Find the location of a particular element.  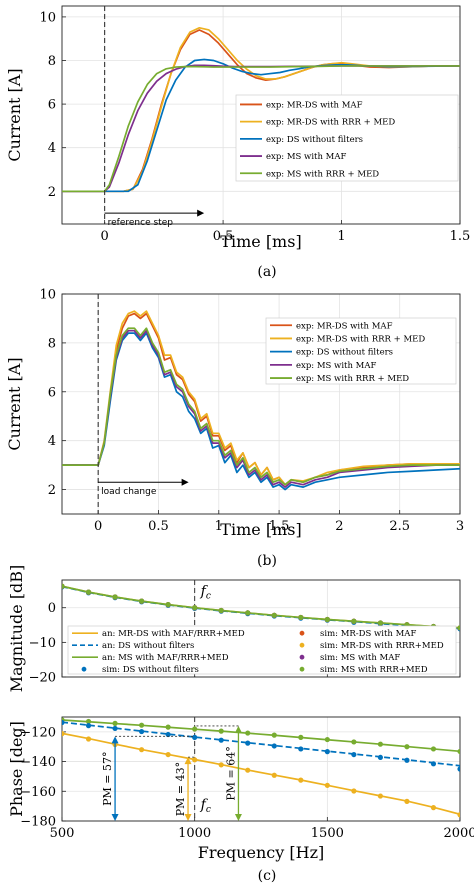

panel-caption: (c) is located at coordinates (267, 876).